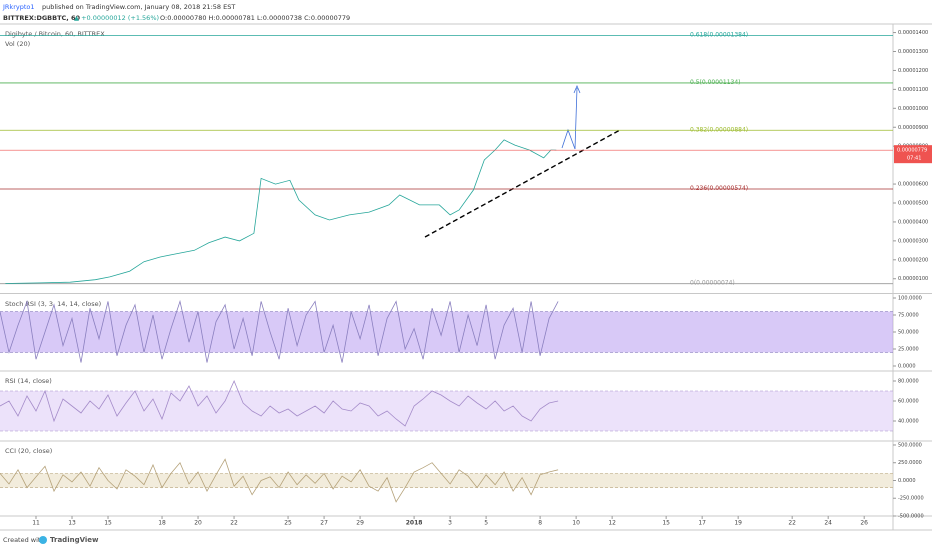  Describe the element at coordinates (55, 34) in the screenshot. I see `pane-title: Digibyte / Bitcoin, 60, BITTREX` at that location.